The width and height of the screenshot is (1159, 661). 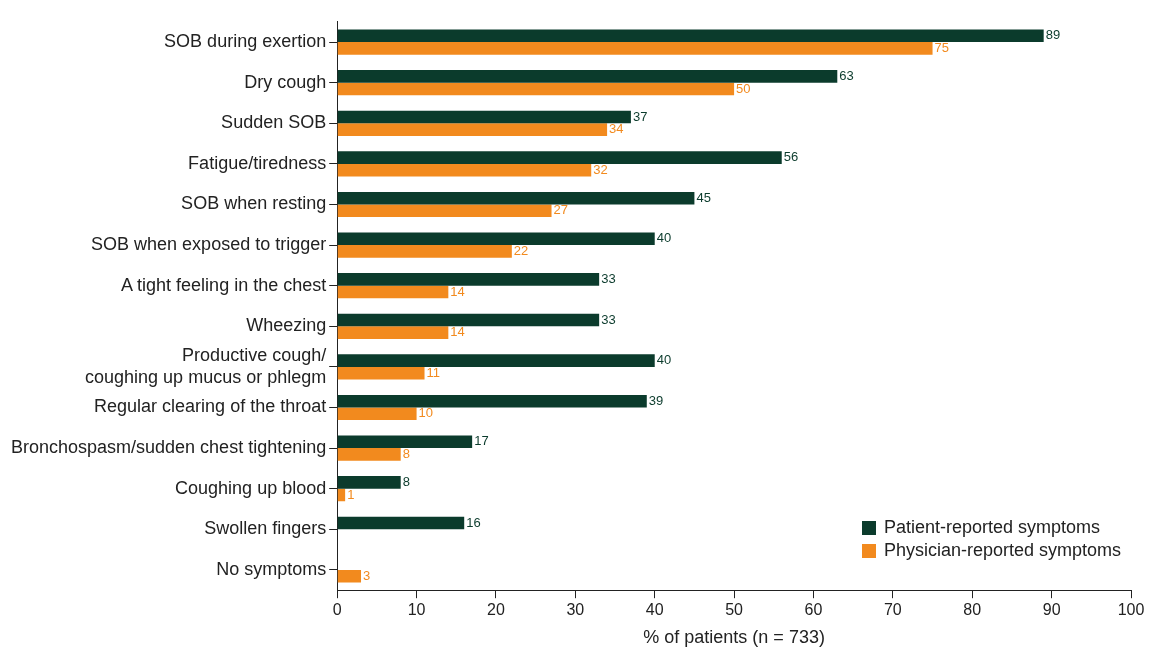 What do you see at coordinates (496, 610) in the screenshot?
I see `x-tick-label: 20` at bounding box center [496, 610].